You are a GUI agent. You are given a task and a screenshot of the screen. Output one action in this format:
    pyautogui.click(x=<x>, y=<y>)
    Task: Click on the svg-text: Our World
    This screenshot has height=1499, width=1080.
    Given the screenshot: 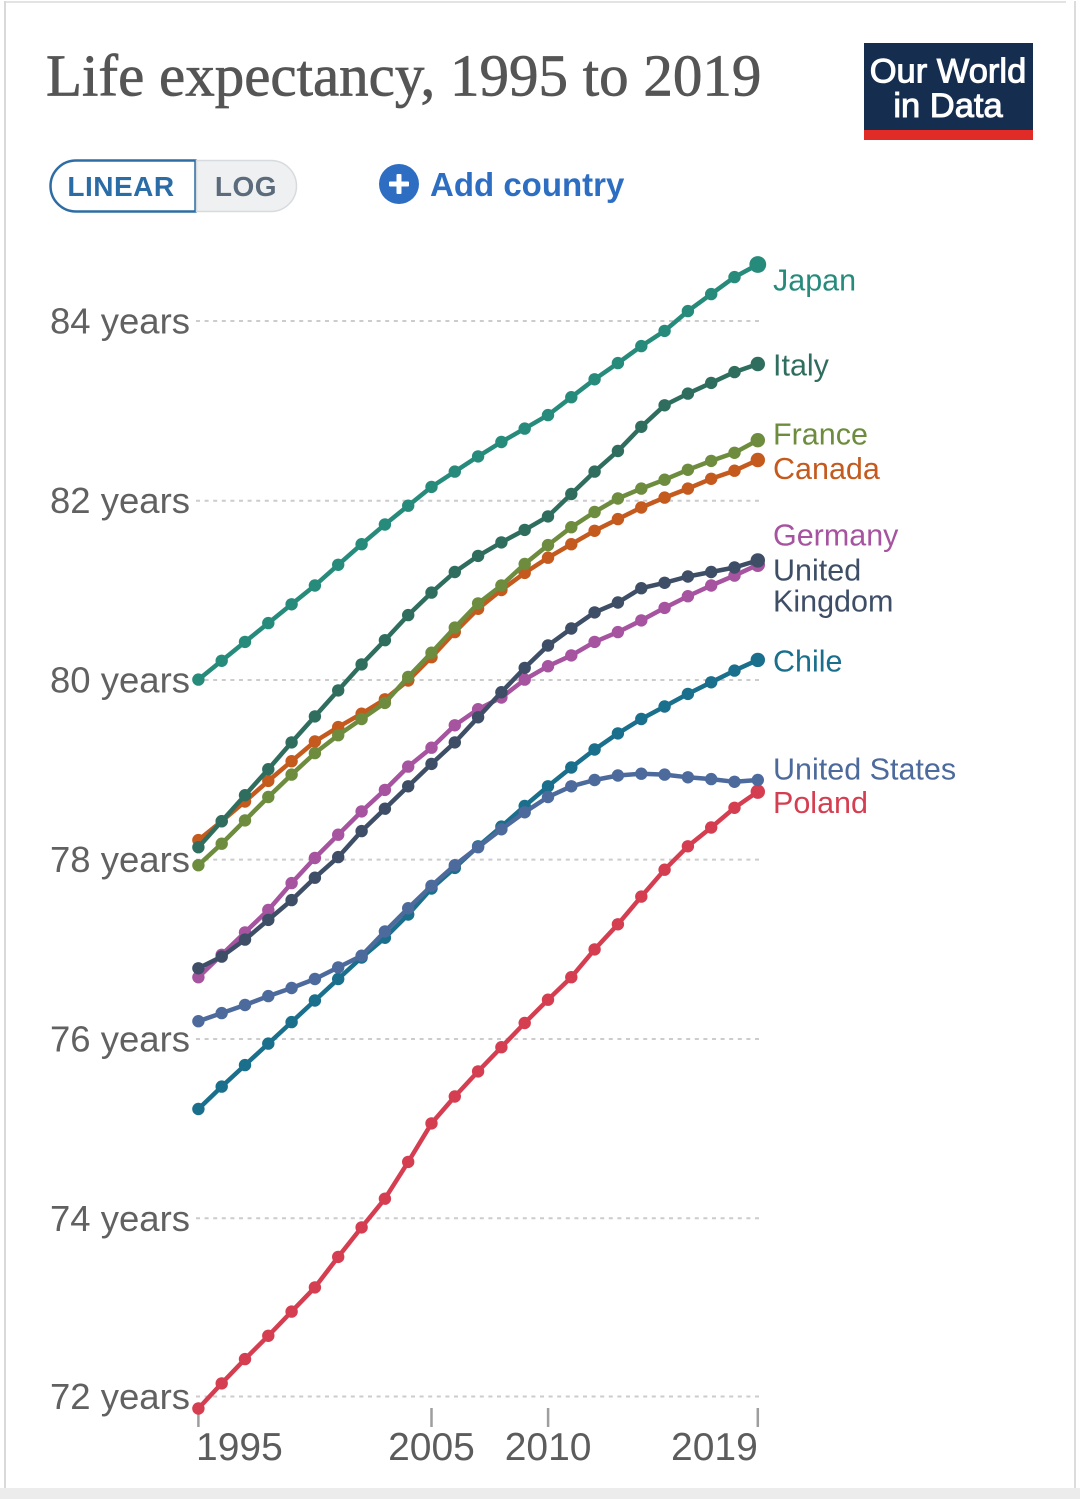 What is the action you would take?
    pyautogui.click(x=948, y=72)
    